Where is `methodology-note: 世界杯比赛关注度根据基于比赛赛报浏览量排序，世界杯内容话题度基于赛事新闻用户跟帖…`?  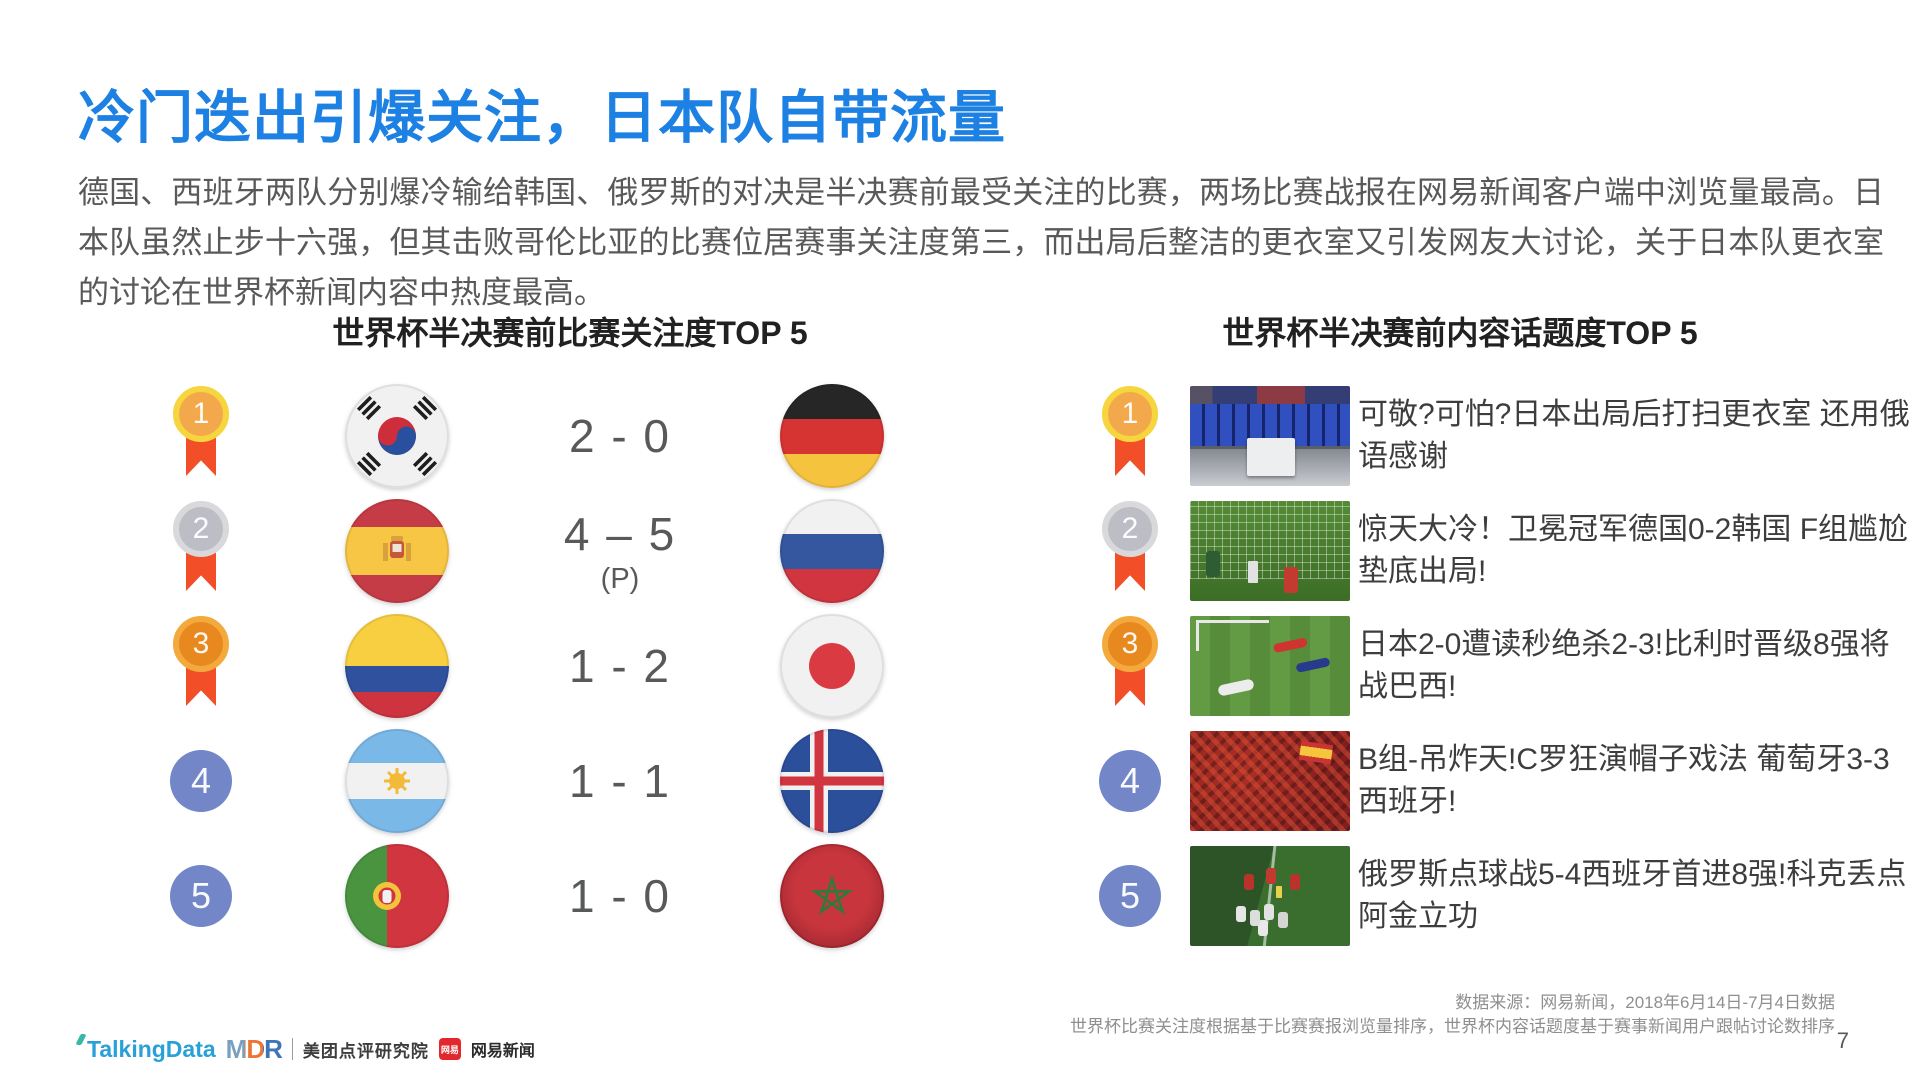
methodology-note: 世界杯比赛关注度根据基于比赛赛报浏览量排序，世界杯内容话题度基于赛事新闻用户跟帖… is located at coordinates (1452, 1026).